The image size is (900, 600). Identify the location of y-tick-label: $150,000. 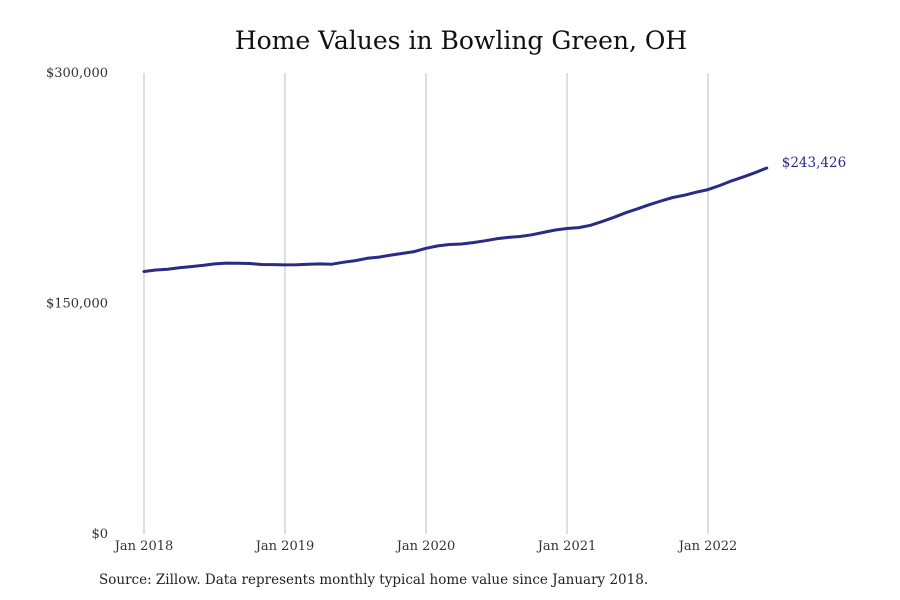
(77, 304).